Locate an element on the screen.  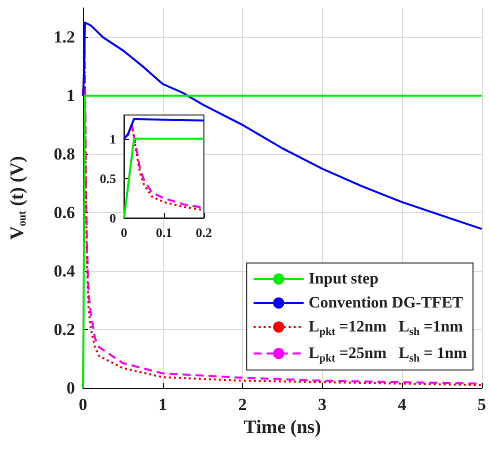
y-axis-title: Vout (t) (V) is located at coordinates (17, 198).